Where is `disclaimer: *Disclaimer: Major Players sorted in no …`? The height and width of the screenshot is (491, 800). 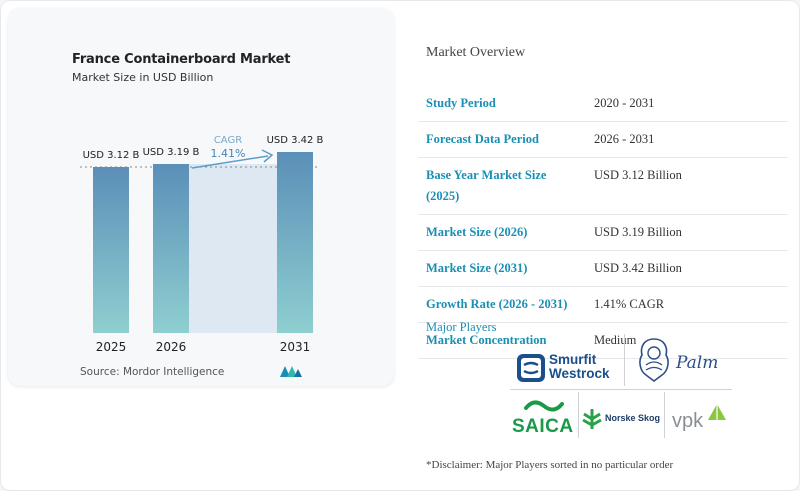 disclaimer: *Disclaimer: Major Players sorted in no … is located at coordinates (550, 465).